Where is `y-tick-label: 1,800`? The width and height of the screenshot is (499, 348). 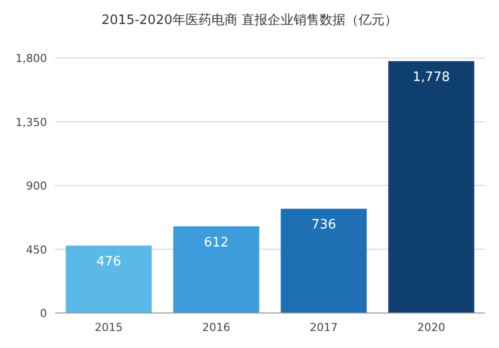
y-tick-label: 1,800 is located at coordinates (31, 58).